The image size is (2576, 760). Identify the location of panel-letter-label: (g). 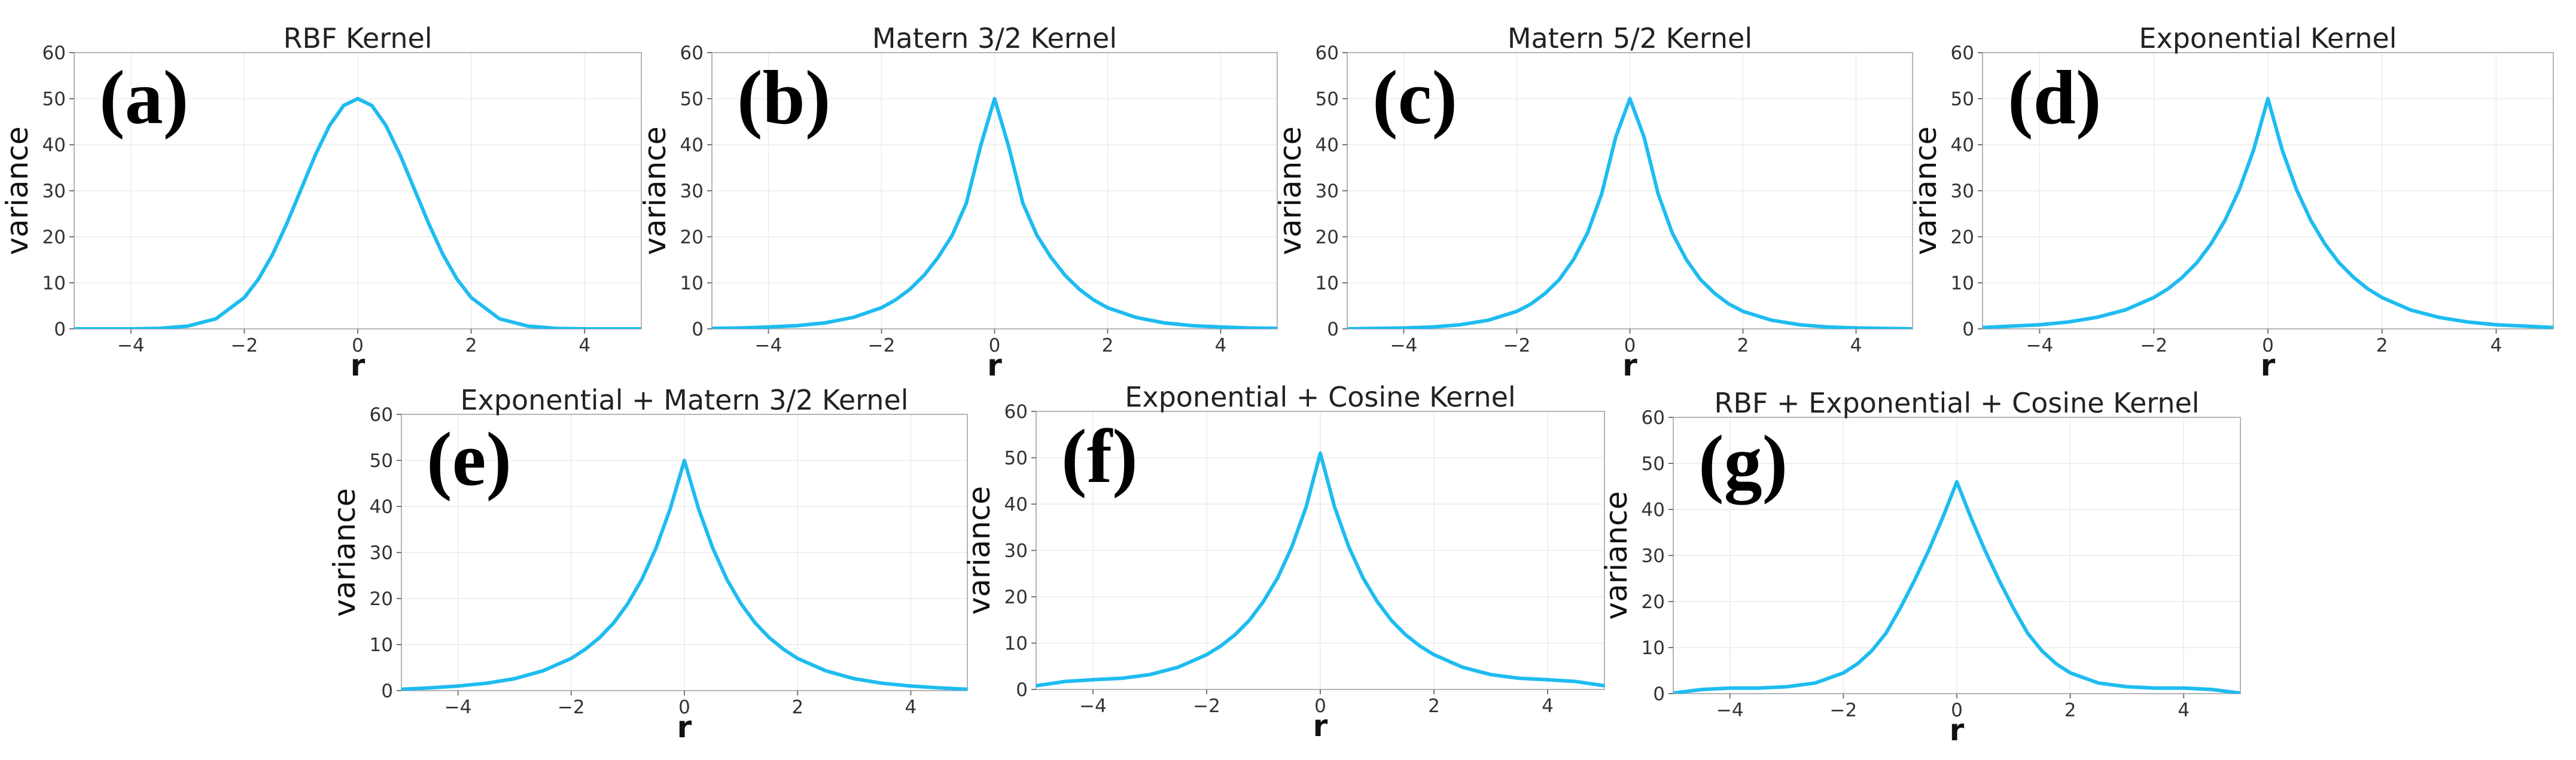
(1743, 462).